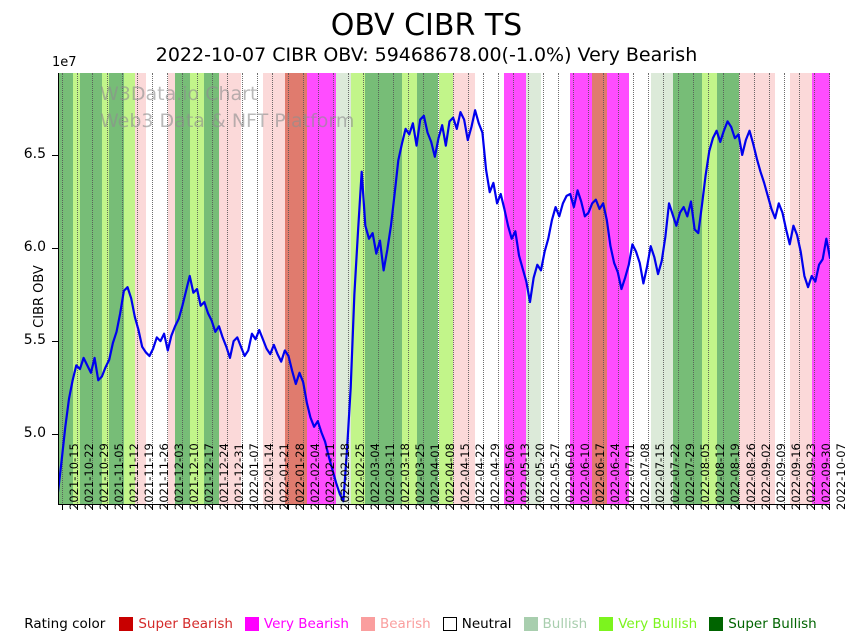 This screenshot has width=853, height=641. I want to click on y-axis-label: 5.5, so click(34, 340).